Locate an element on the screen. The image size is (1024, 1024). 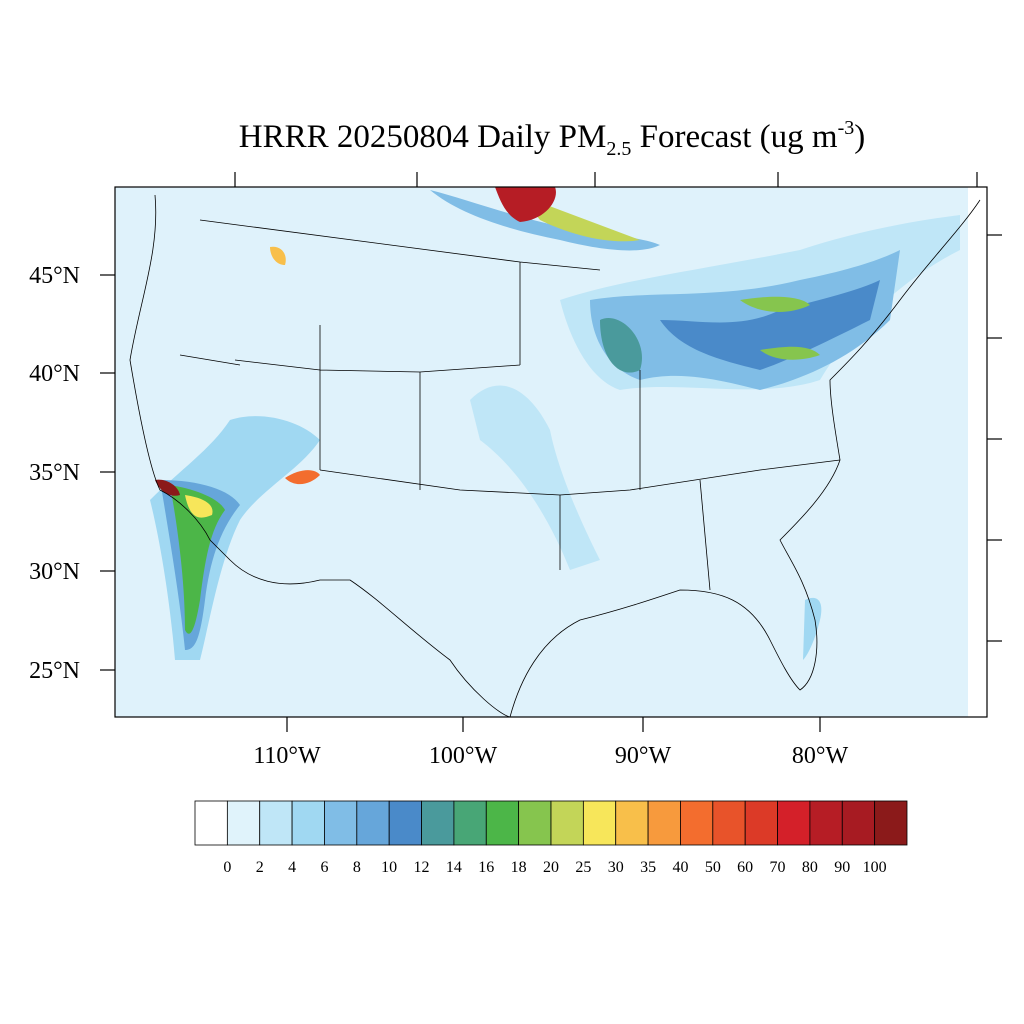
lat-label: 35°N is located at coordinates (54, 473).